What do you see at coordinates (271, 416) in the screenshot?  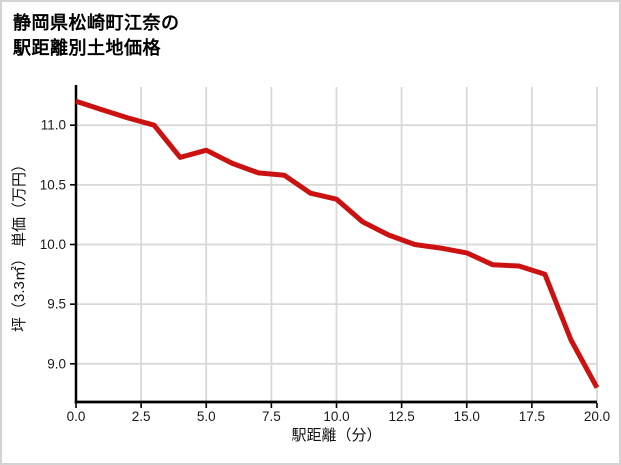 I see `x-axis-tick-label: 7.5` at bounding box center [271, 416].